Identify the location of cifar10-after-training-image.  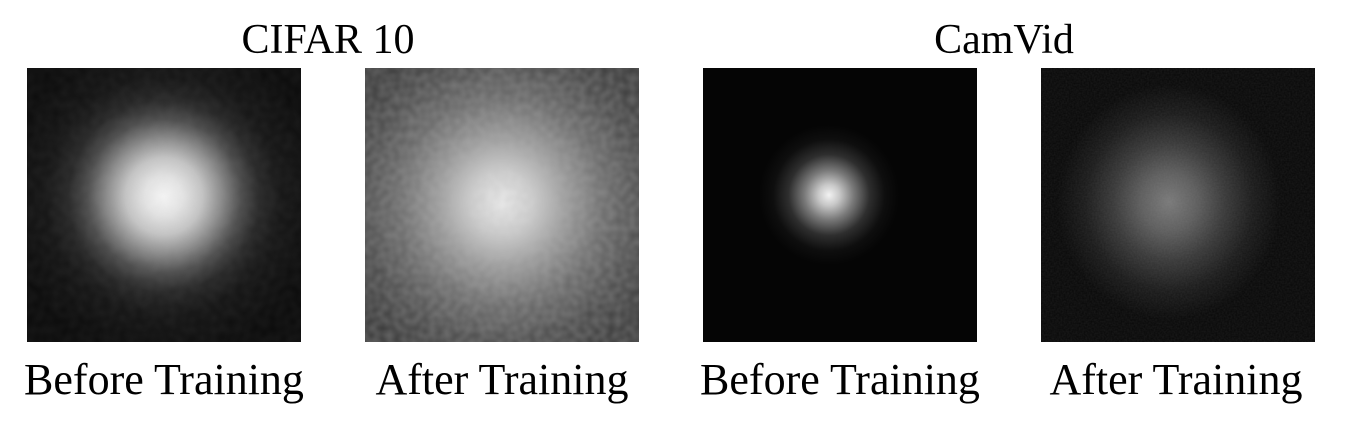
(502, 205).